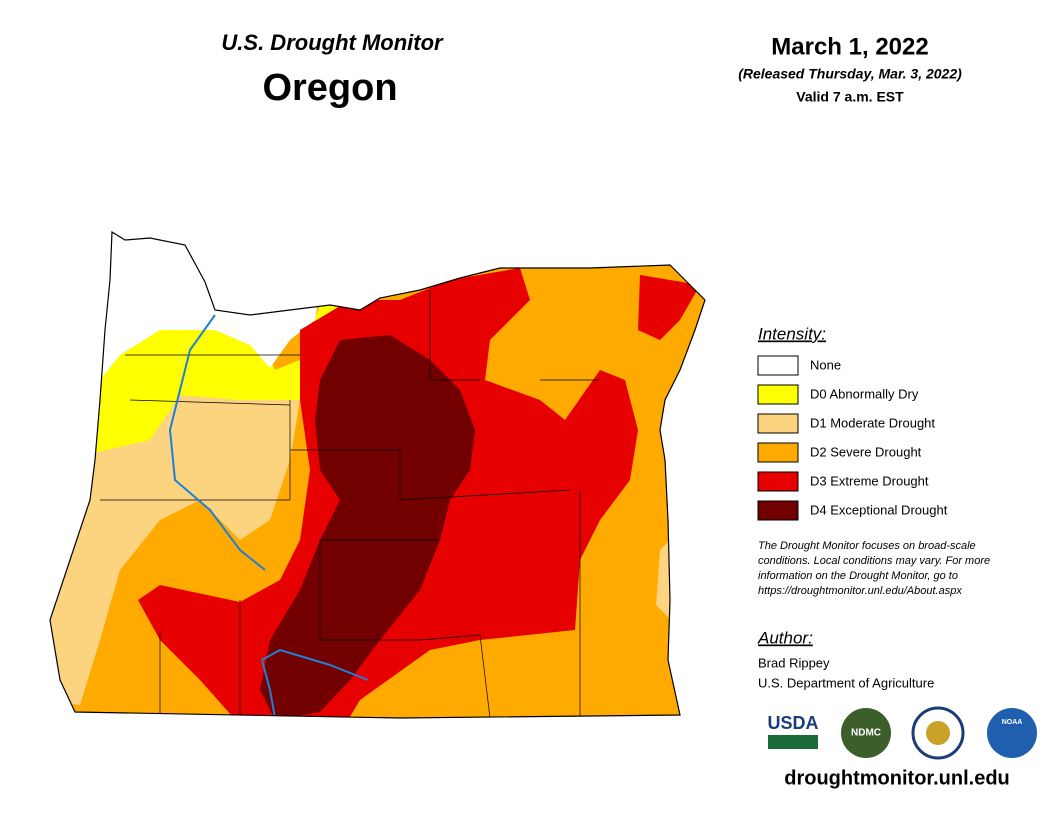 The width and height of the screenshot is (1056, 816). What do you see at coordinates (849, 46) in the screenshot?
I see `map-date: March 1, 2022` at bounding box center [849, 46].